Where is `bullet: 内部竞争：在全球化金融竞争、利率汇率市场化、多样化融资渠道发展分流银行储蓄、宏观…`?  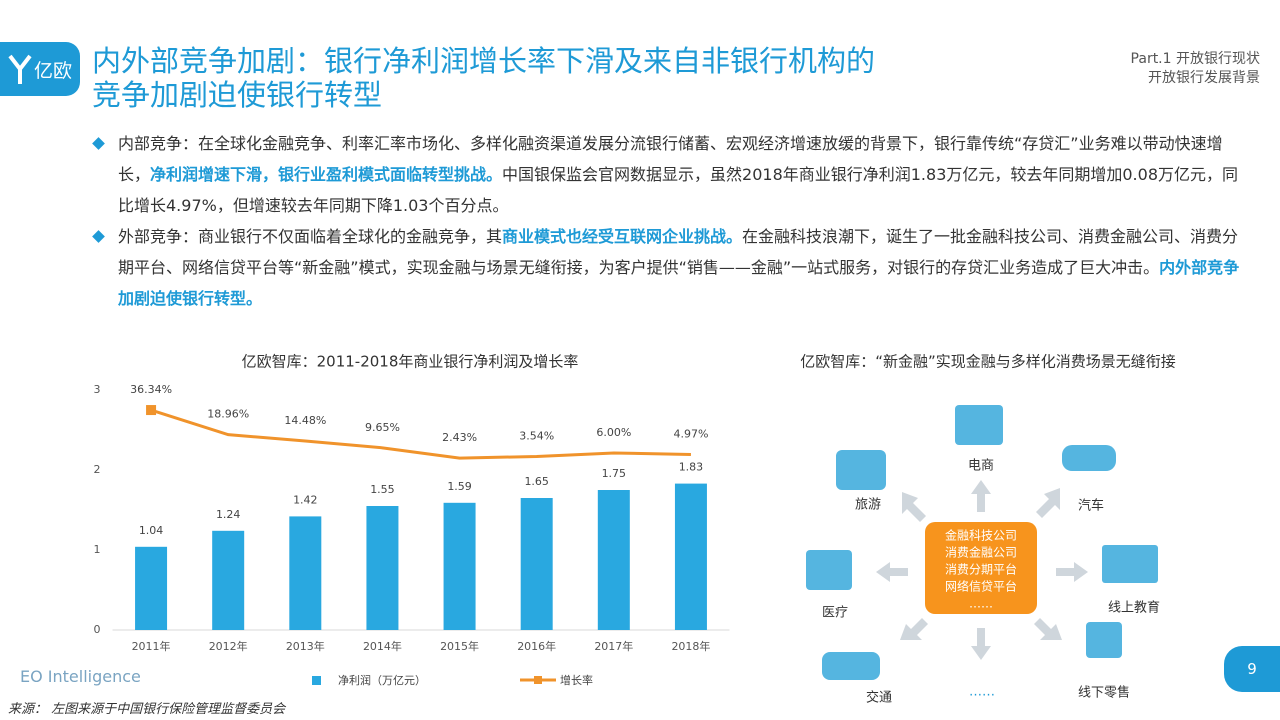 bullet: 内部竞争：在全球化金融竞争、利率汇率市场化、多样化融资渠道发展分流银行储蓄、宏观… is located at coordinates (667, 174).